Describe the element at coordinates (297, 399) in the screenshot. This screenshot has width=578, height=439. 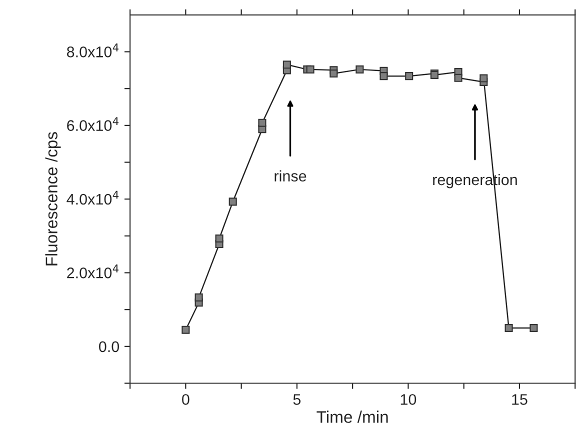
I see `x-tick-label: 5` at that location.